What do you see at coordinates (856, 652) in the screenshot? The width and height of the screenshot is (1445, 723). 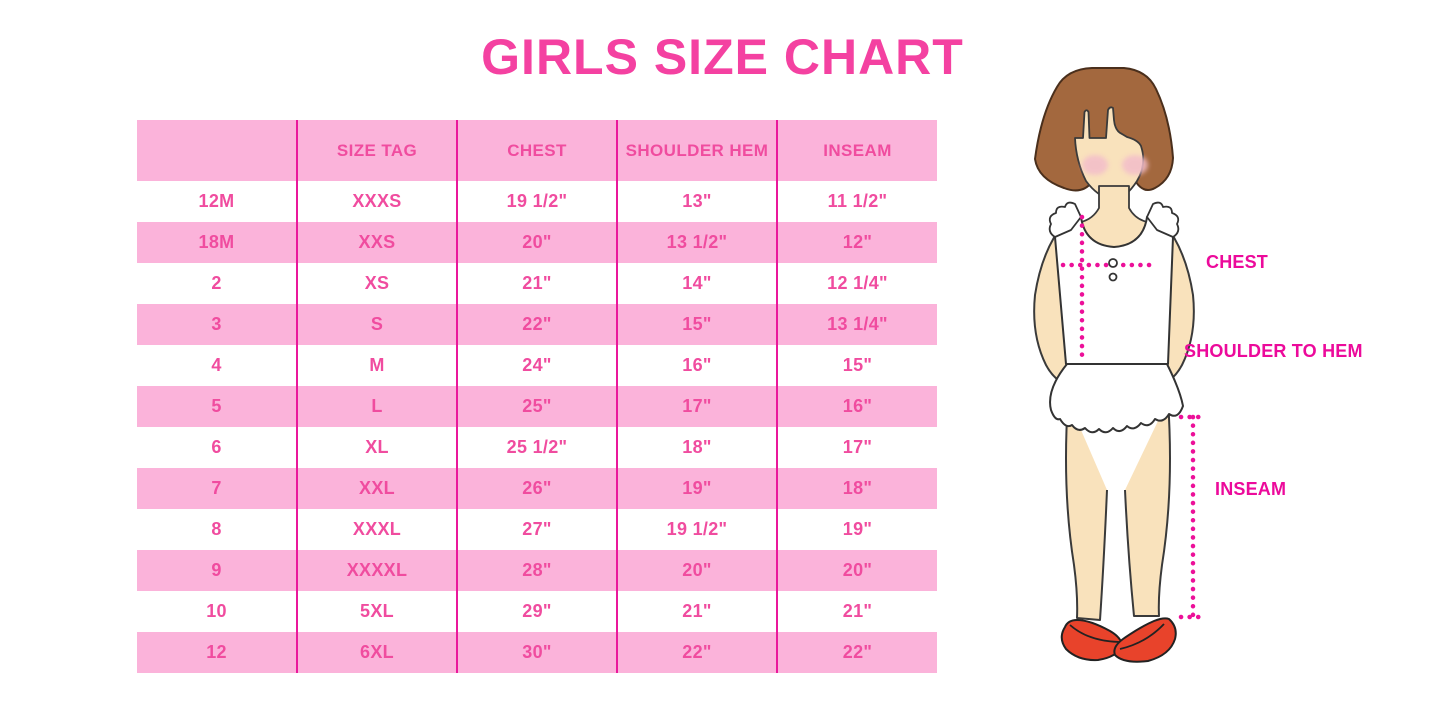 I see `cell-inseam: 22"` at bounding box center [856, 652].